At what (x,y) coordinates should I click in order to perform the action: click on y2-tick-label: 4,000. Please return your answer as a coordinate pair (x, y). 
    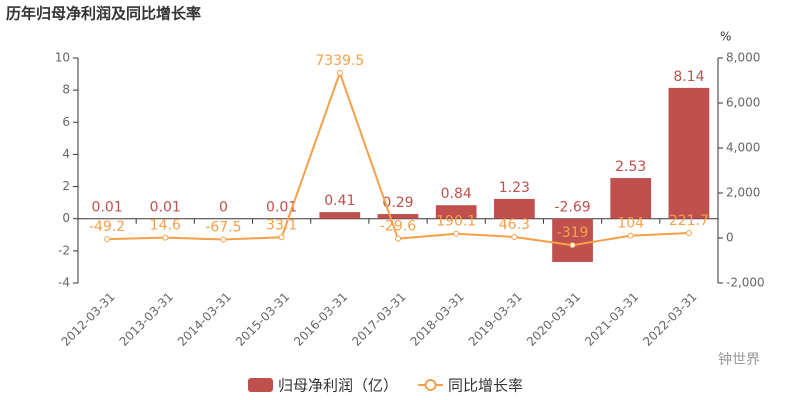
    Looking at the image, I should click on (743, 148).